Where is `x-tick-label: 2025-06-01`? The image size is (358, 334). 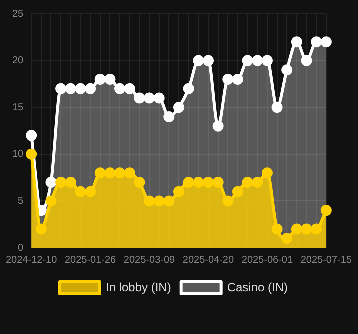
x-tick-label: 2025-06-01 is located at coordinates (268, 260).